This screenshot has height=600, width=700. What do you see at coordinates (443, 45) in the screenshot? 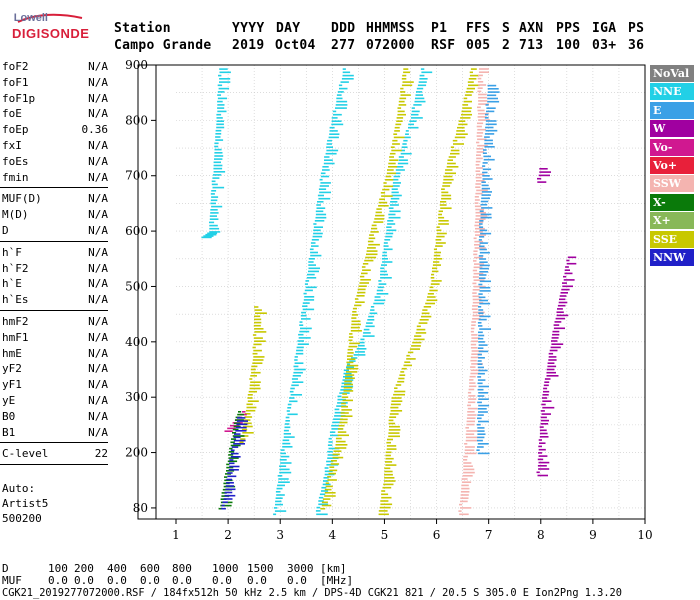
I see `header-value: RSF` at bounding box center [443, 45].